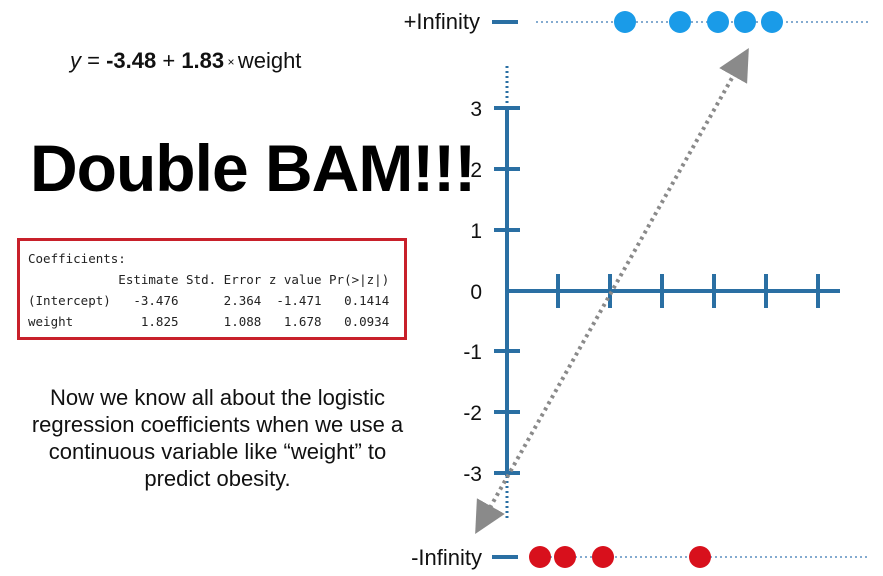 Image resolution: width=883 pixels, height=576 pixels. I want to click on y-tick-label: 1, so click(476, 231).